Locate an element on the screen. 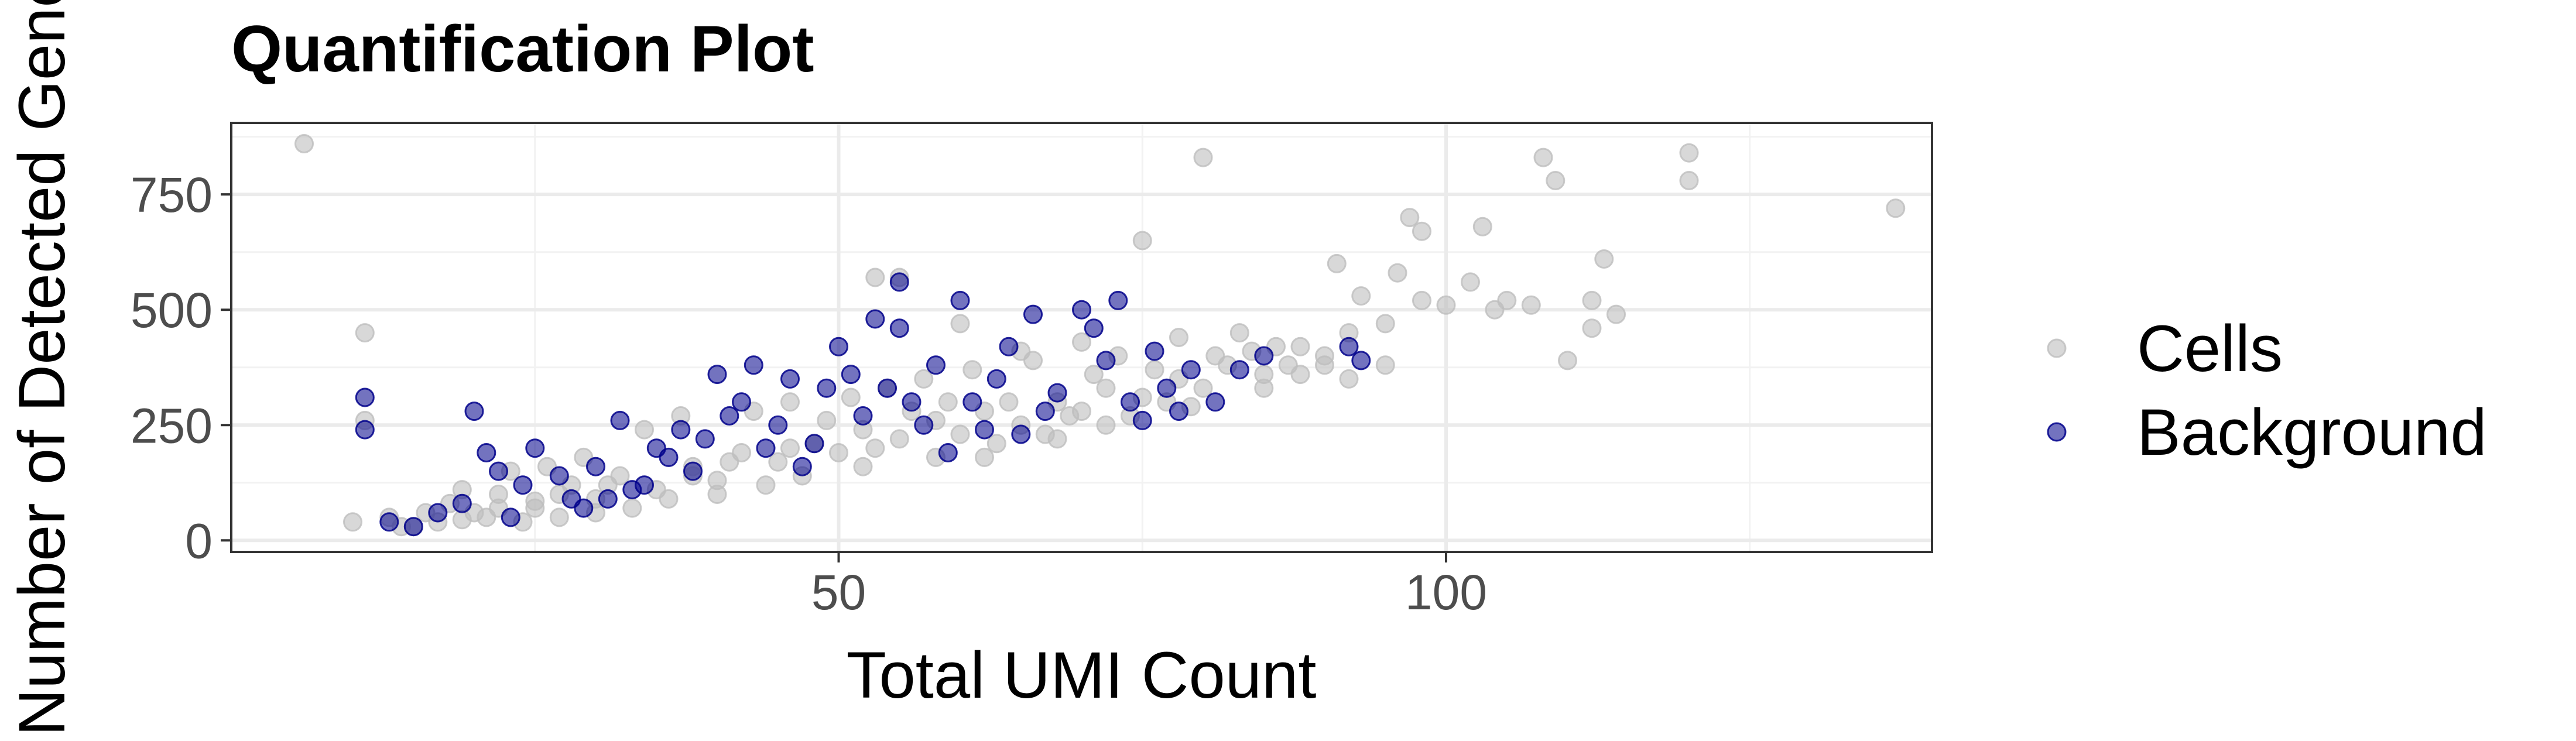  x-axis-title: Total UMI Count is located at coordinates (1082, 675).